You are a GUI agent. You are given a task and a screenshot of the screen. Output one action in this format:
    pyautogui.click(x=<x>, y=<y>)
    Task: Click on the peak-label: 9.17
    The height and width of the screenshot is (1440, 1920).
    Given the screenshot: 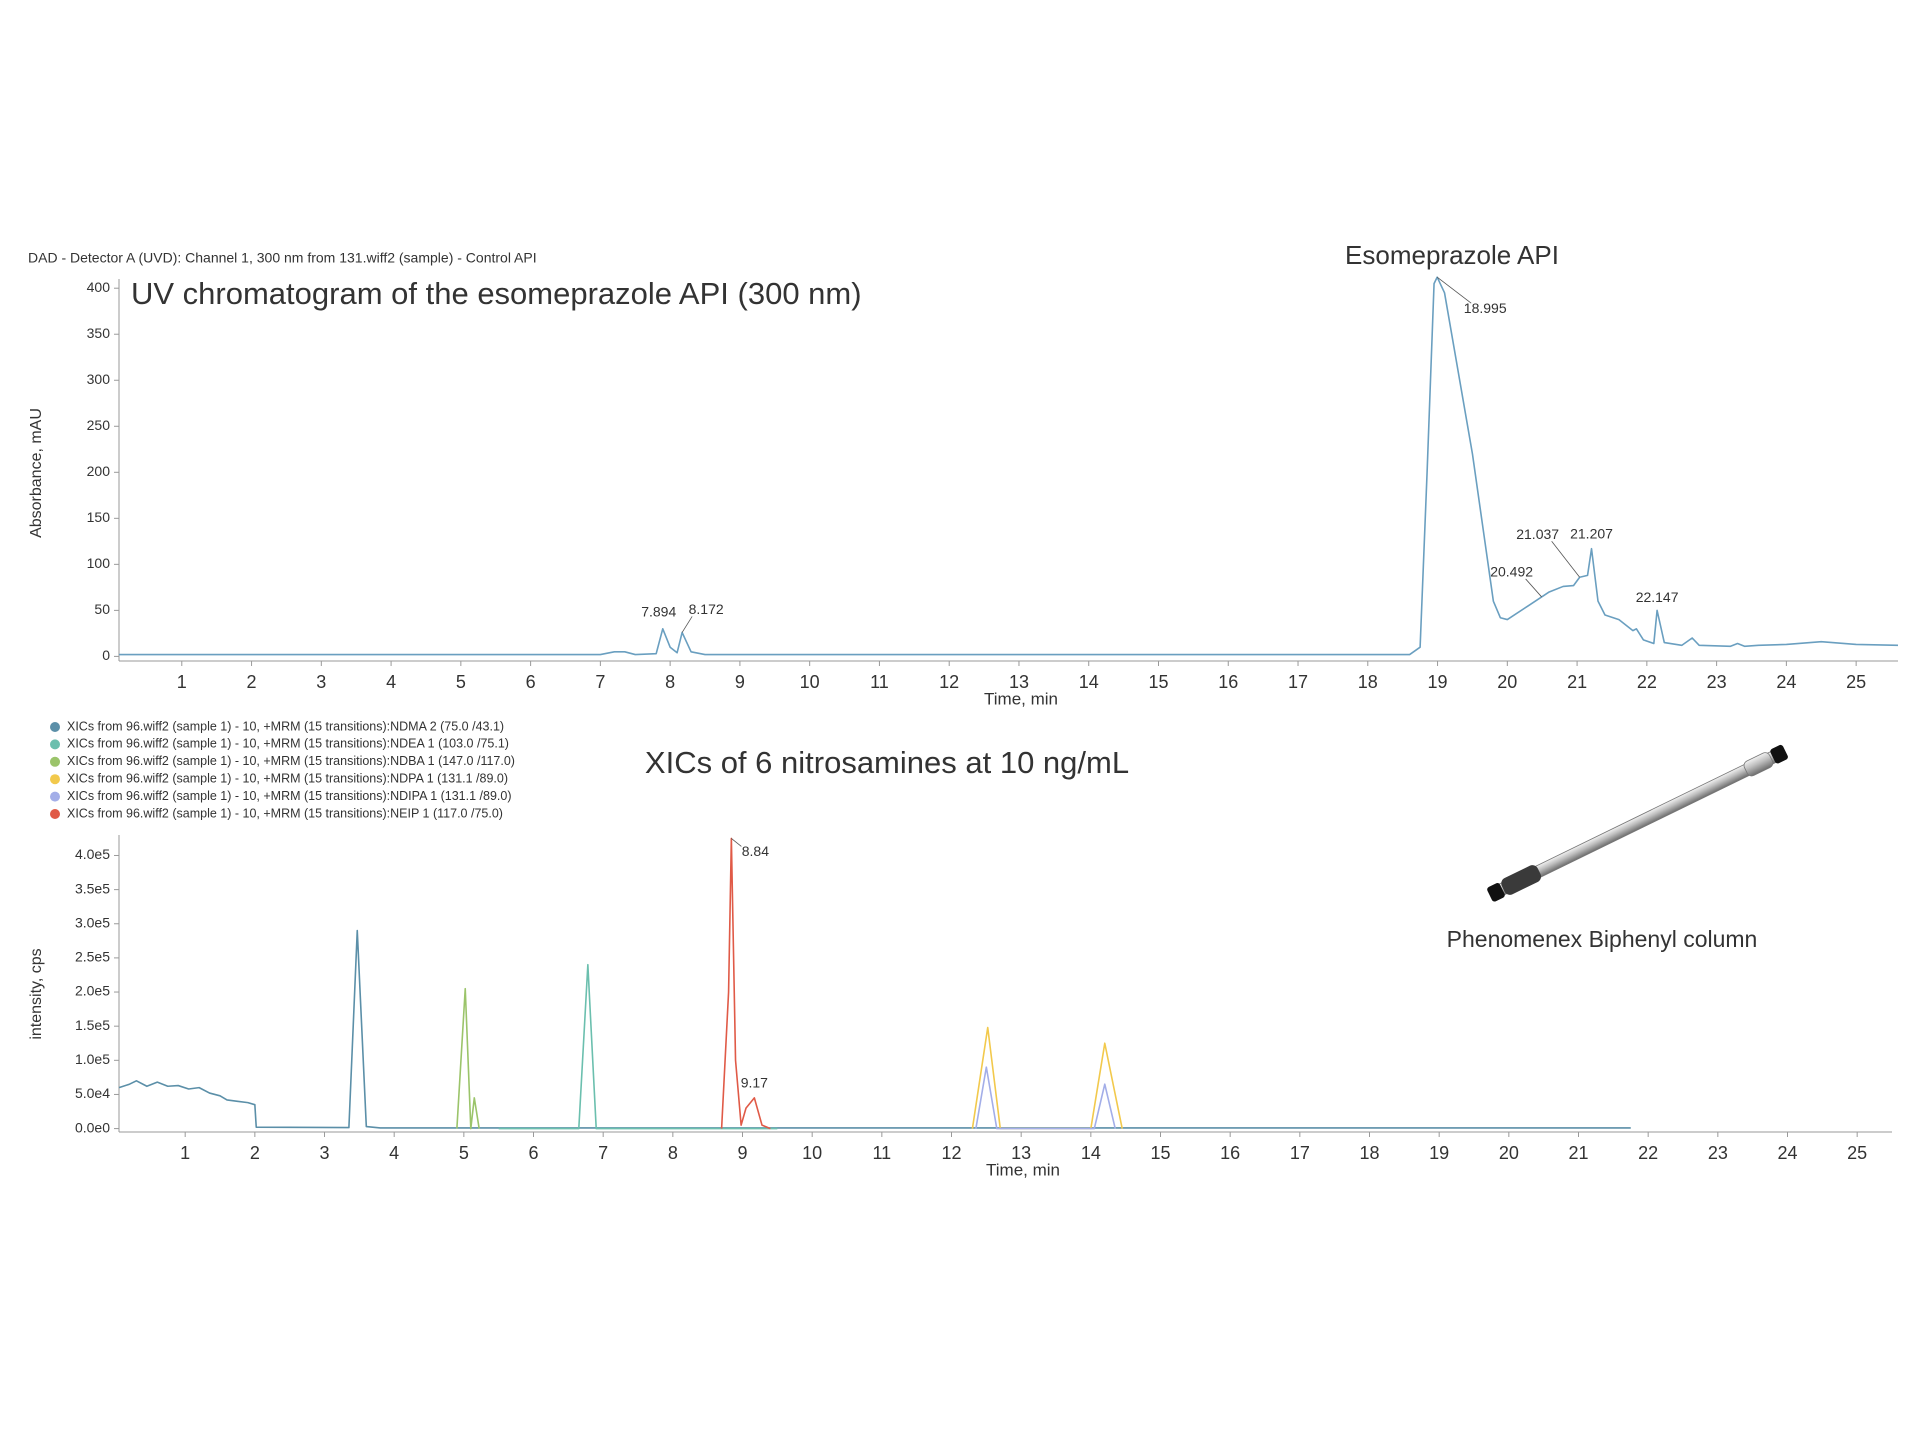 What is the action you would take?
    pyautogui.click(x=754, y=1083)
    